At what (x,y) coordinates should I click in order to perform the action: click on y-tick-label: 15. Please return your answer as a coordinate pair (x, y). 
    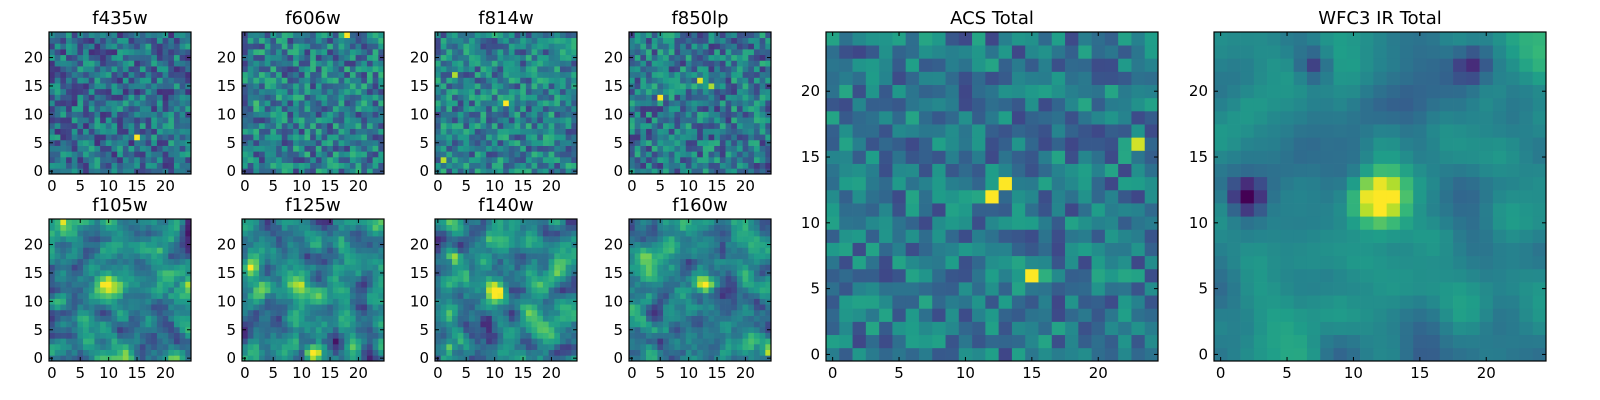
    Looking at the image, I should click on (33, 273).